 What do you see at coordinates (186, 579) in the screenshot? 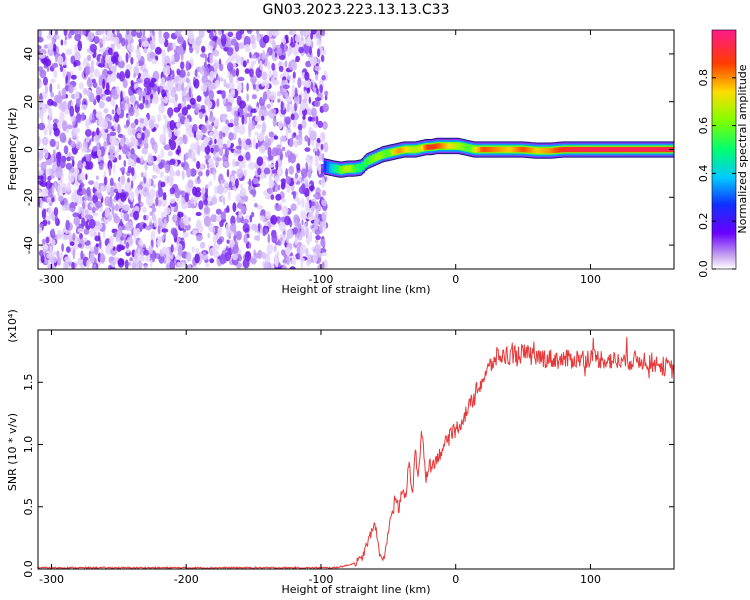
I see `snr-x-tick-label: -200` at bounding box center [186, 579].